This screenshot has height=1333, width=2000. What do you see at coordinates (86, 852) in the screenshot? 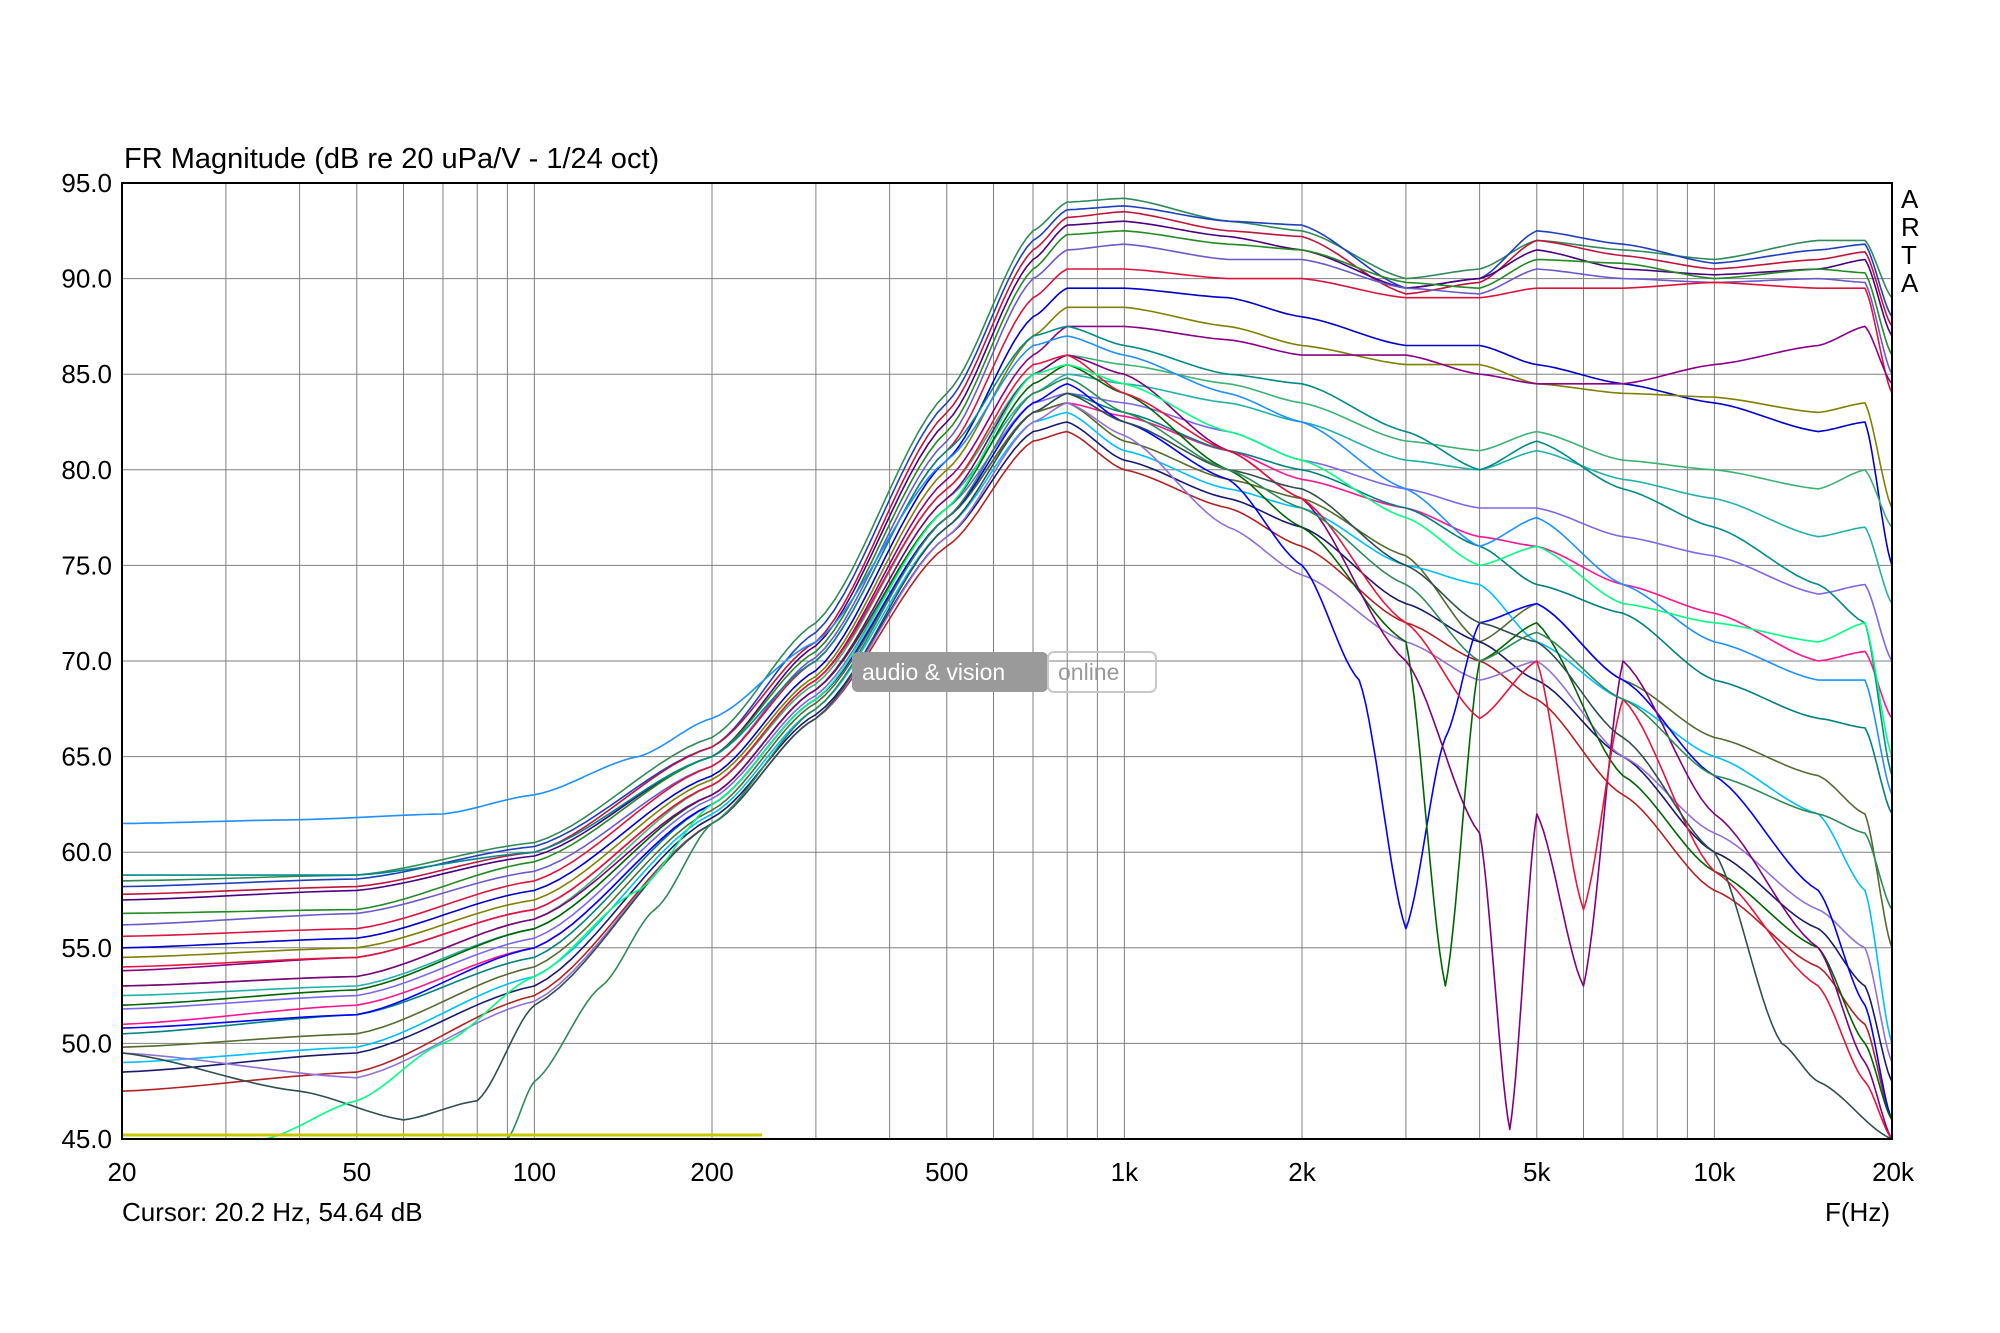
I see `y-tick-label: 60.0` at bounding box center [86, 852].